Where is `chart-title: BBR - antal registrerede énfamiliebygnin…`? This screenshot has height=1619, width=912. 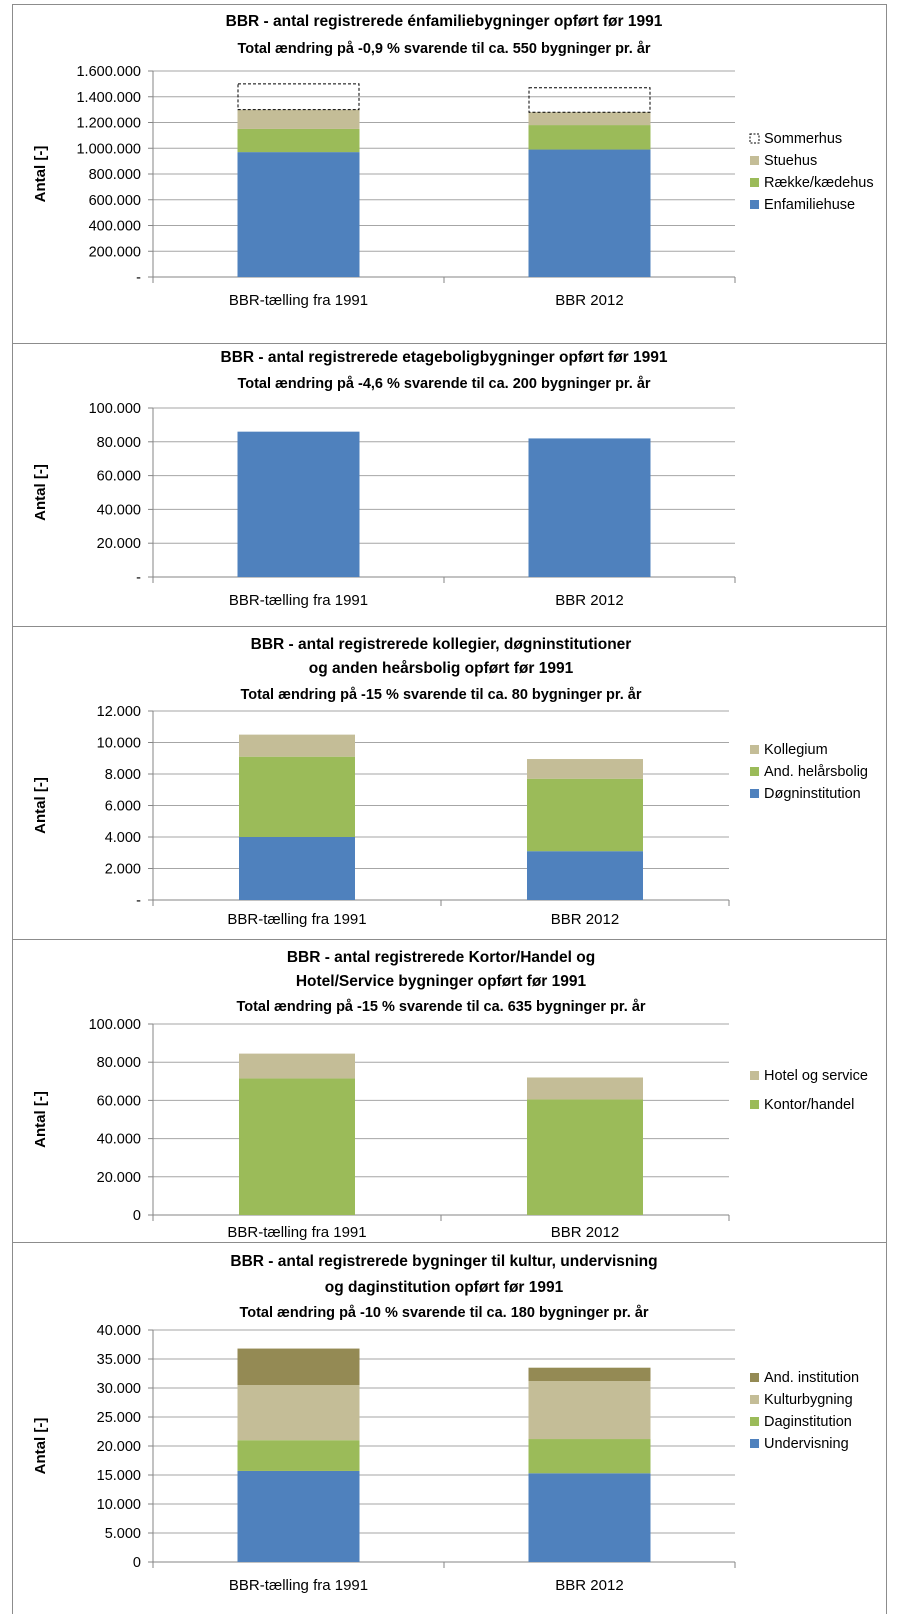
chart-title: BBR - antal registrerede énfamiliebygnin… is located at coordinates (444, 21).